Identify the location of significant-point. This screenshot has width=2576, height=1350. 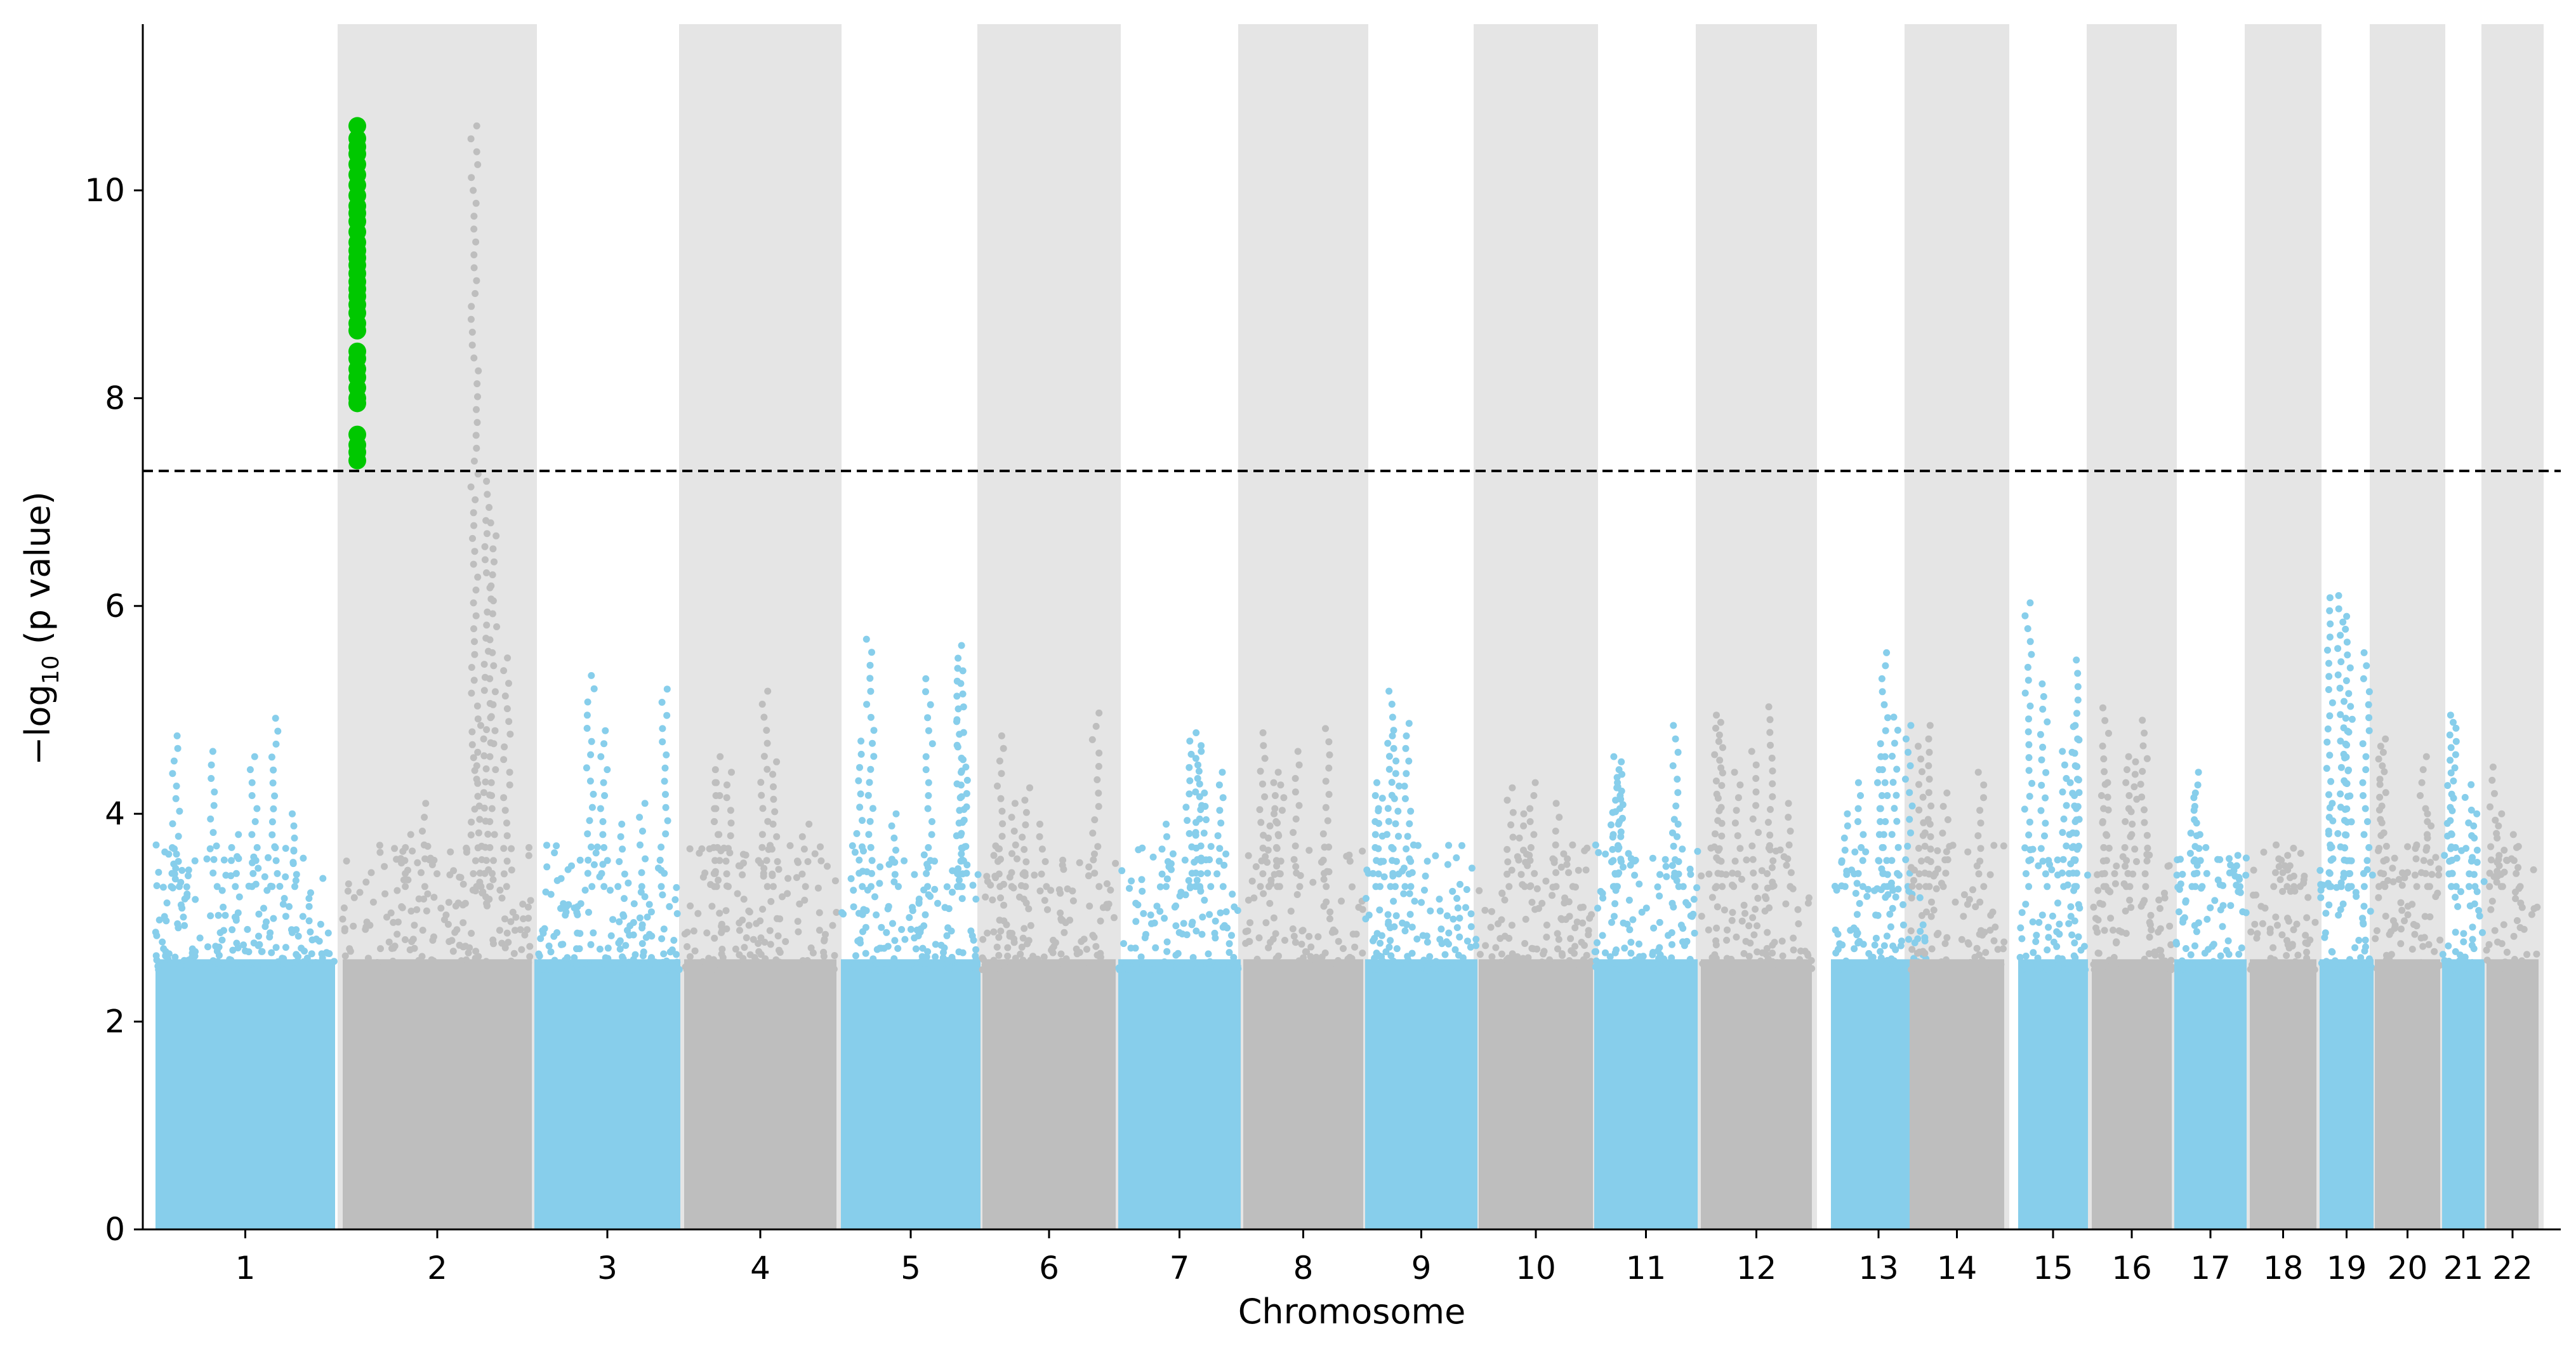
(357, 403).